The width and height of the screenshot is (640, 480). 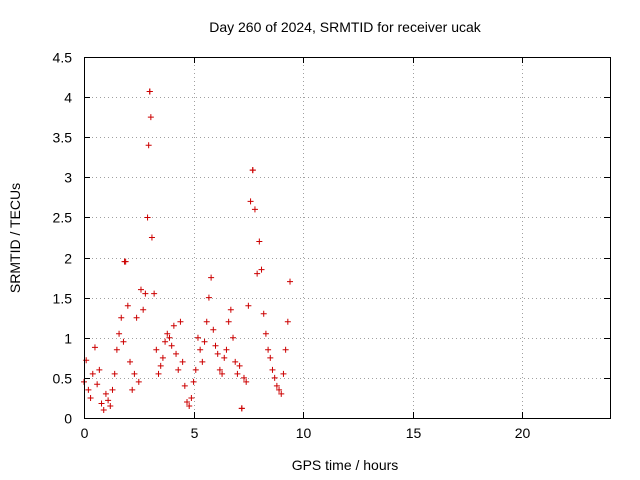 What do you see at coordinates (63, 299) in the screenshot?
I see `y-tick-label: 1.5` at bounding box center [63, 299].